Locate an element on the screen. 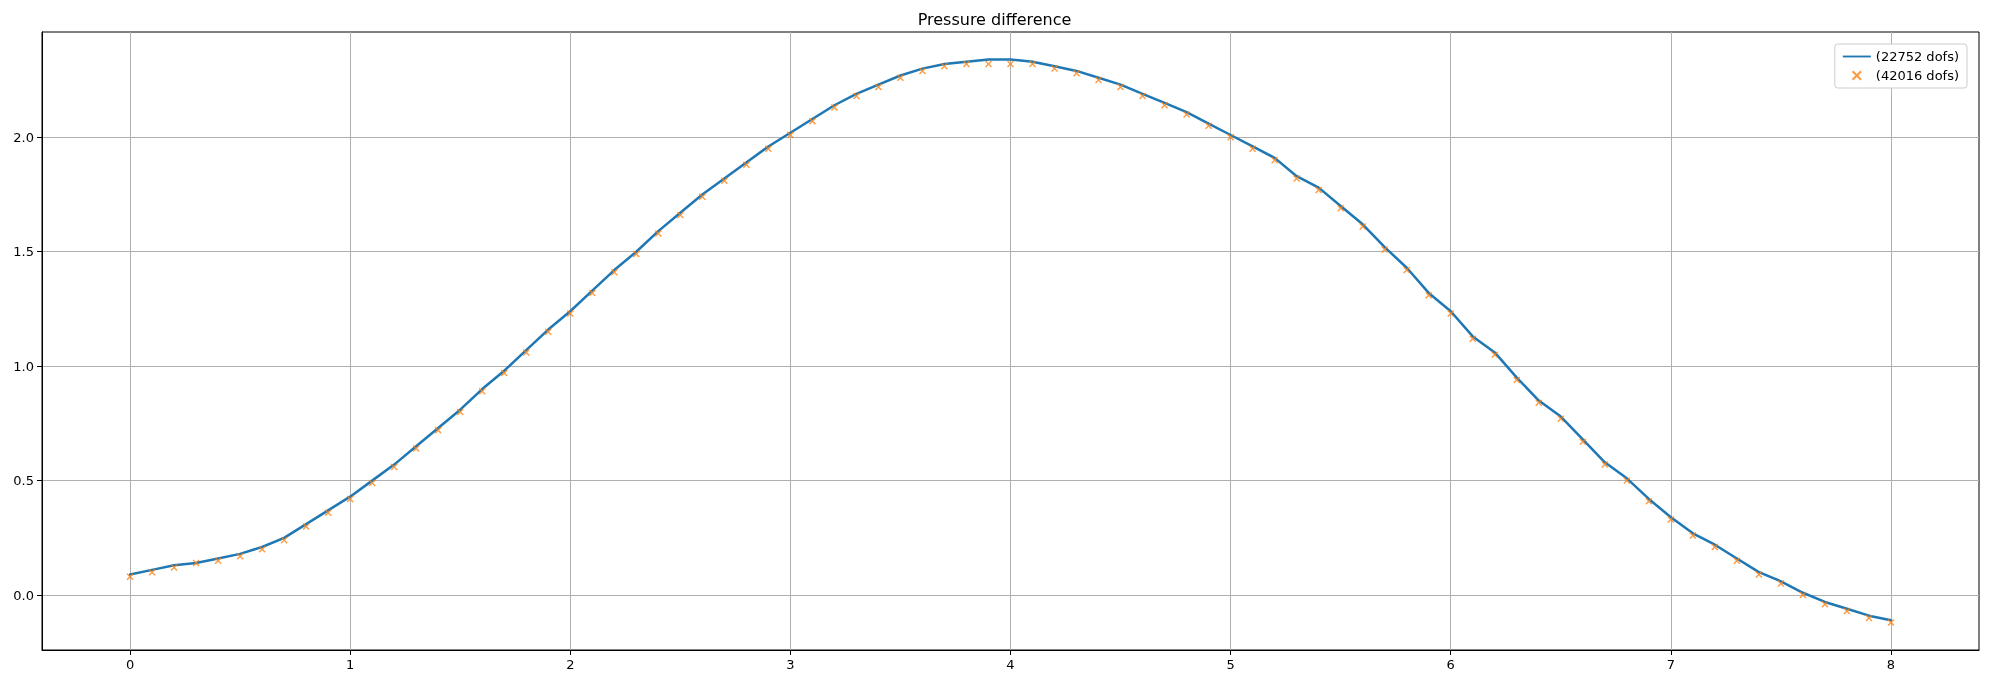 The width and height of the screenshot is (1989, 682). y-tick-label: 2.0 is located at coordinates (23, 137).